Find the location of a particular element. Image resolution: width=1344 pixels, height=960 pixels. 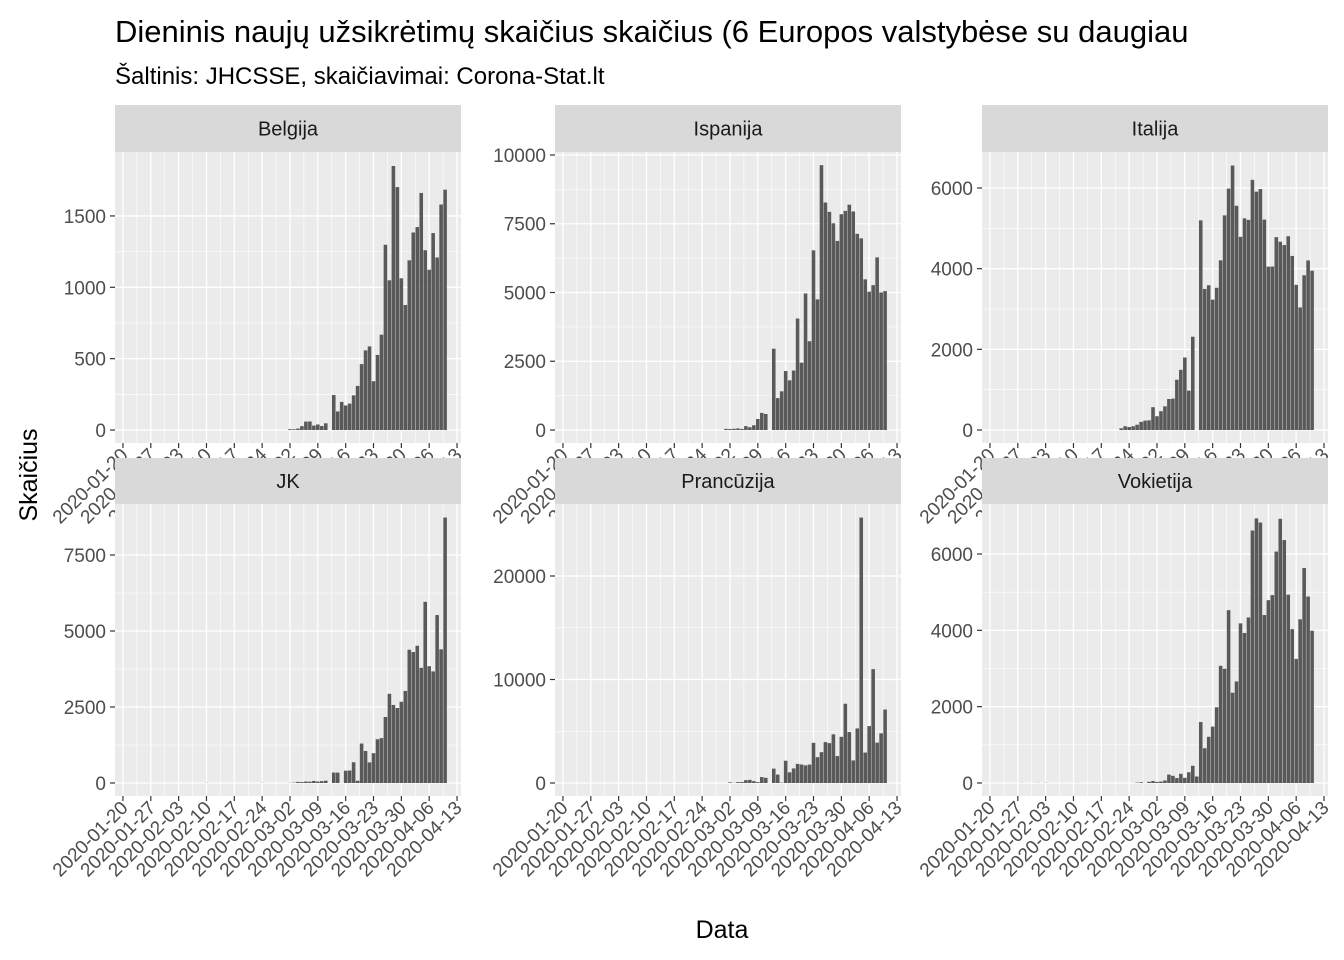

y-tick-label: 6000 is located at coordinates (952, 555).